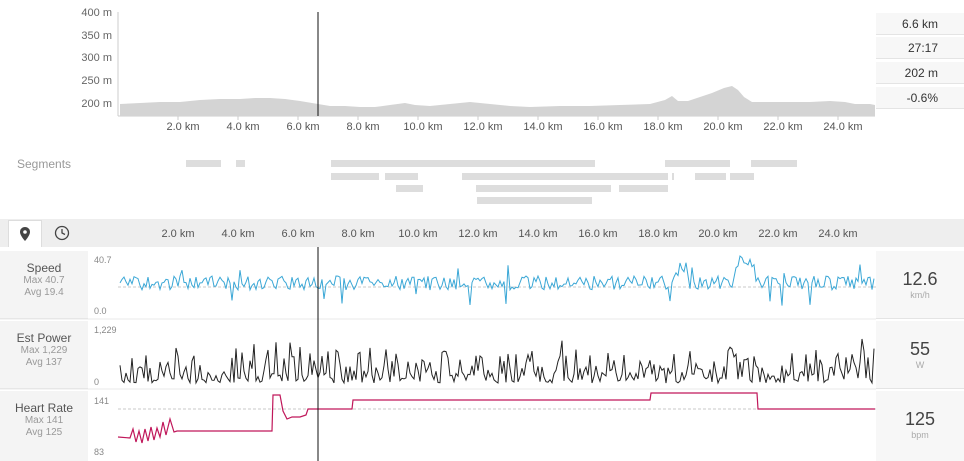  Describe the element at coordinates (97, 382) in the screenshot. I see `power-ymin: 0` at that location.